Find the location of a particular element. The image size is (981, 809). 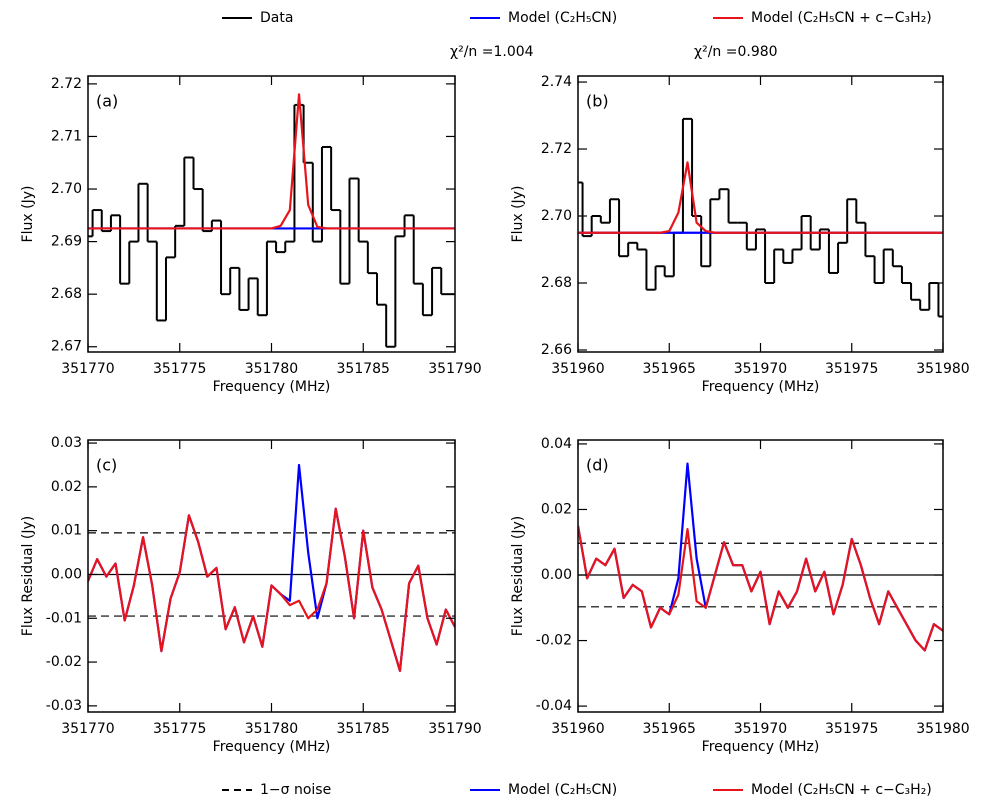

y-tick-label: -0.01 is located at coordinates (64, 618).